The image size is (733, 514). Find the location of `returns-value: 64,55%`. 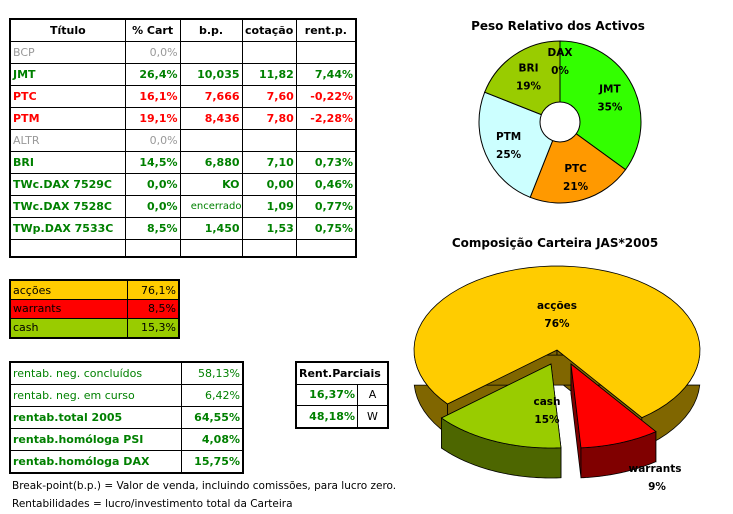

returns-value: 64,55% is located at coordinates (212, 417).